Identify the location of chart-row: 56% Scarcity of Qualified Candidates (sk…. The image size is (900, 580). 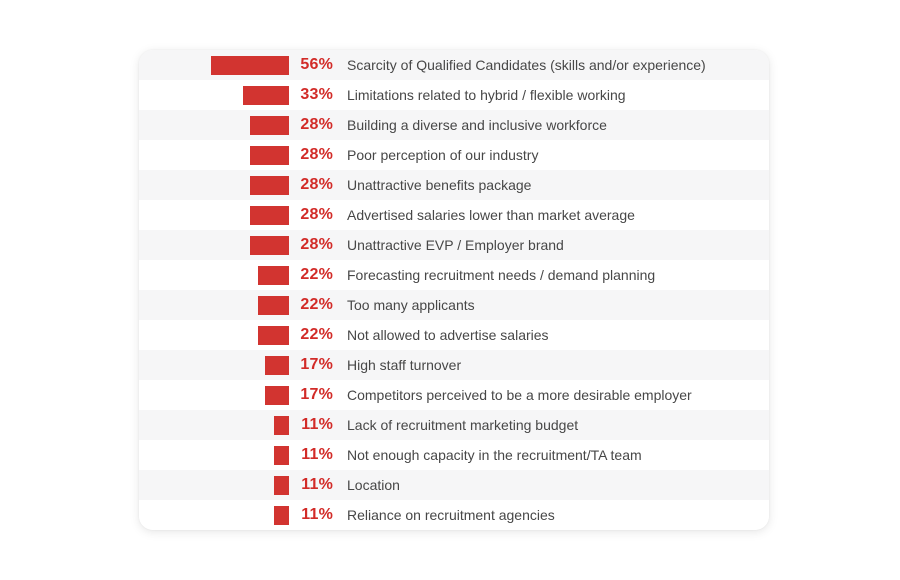
(454, 65).